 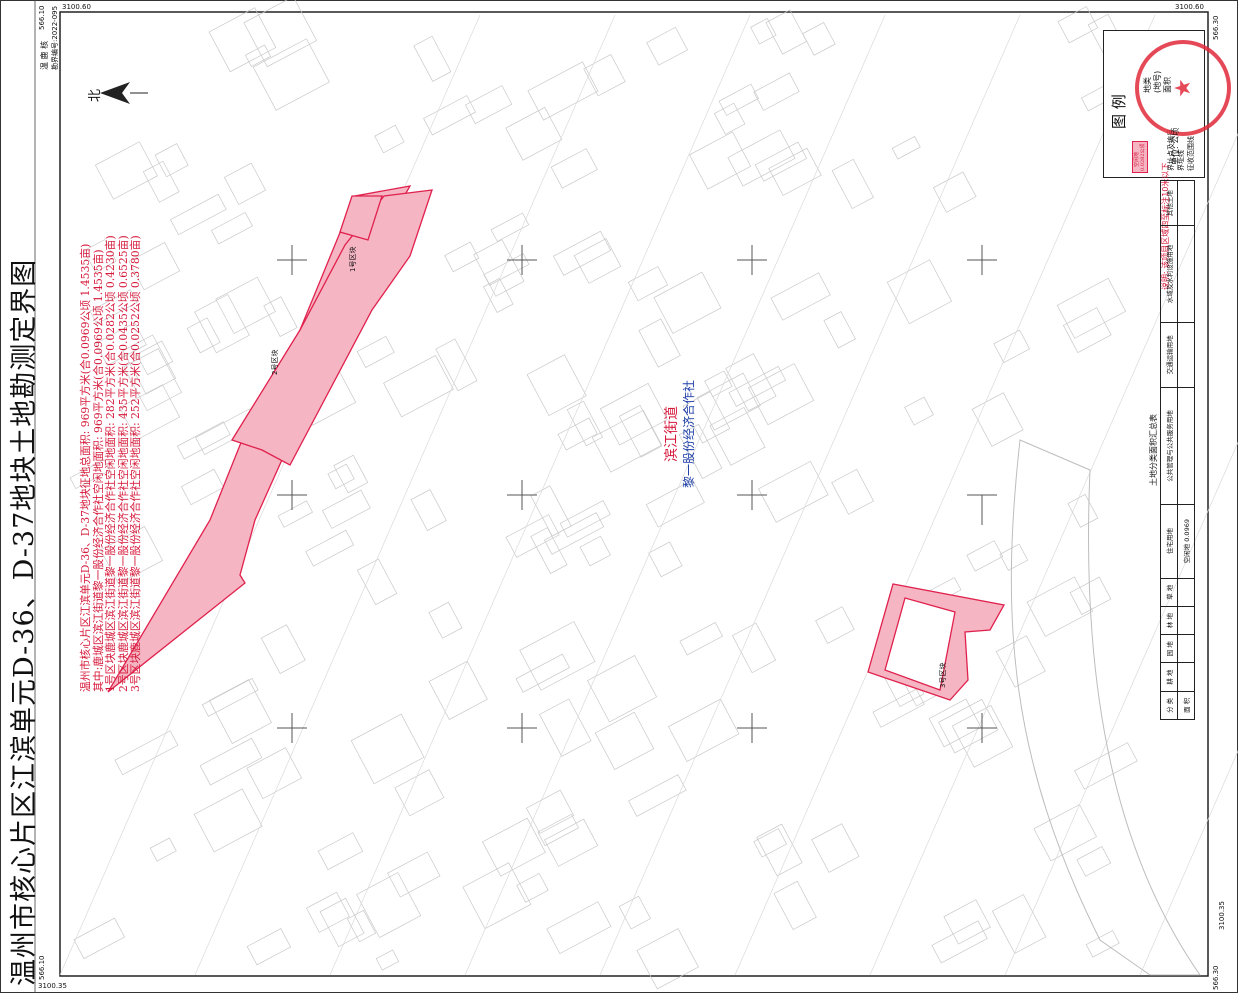 What do you see at coordinates (1105, 707) in the screenshot?
I see `river` at bounding box center [1105, 707].